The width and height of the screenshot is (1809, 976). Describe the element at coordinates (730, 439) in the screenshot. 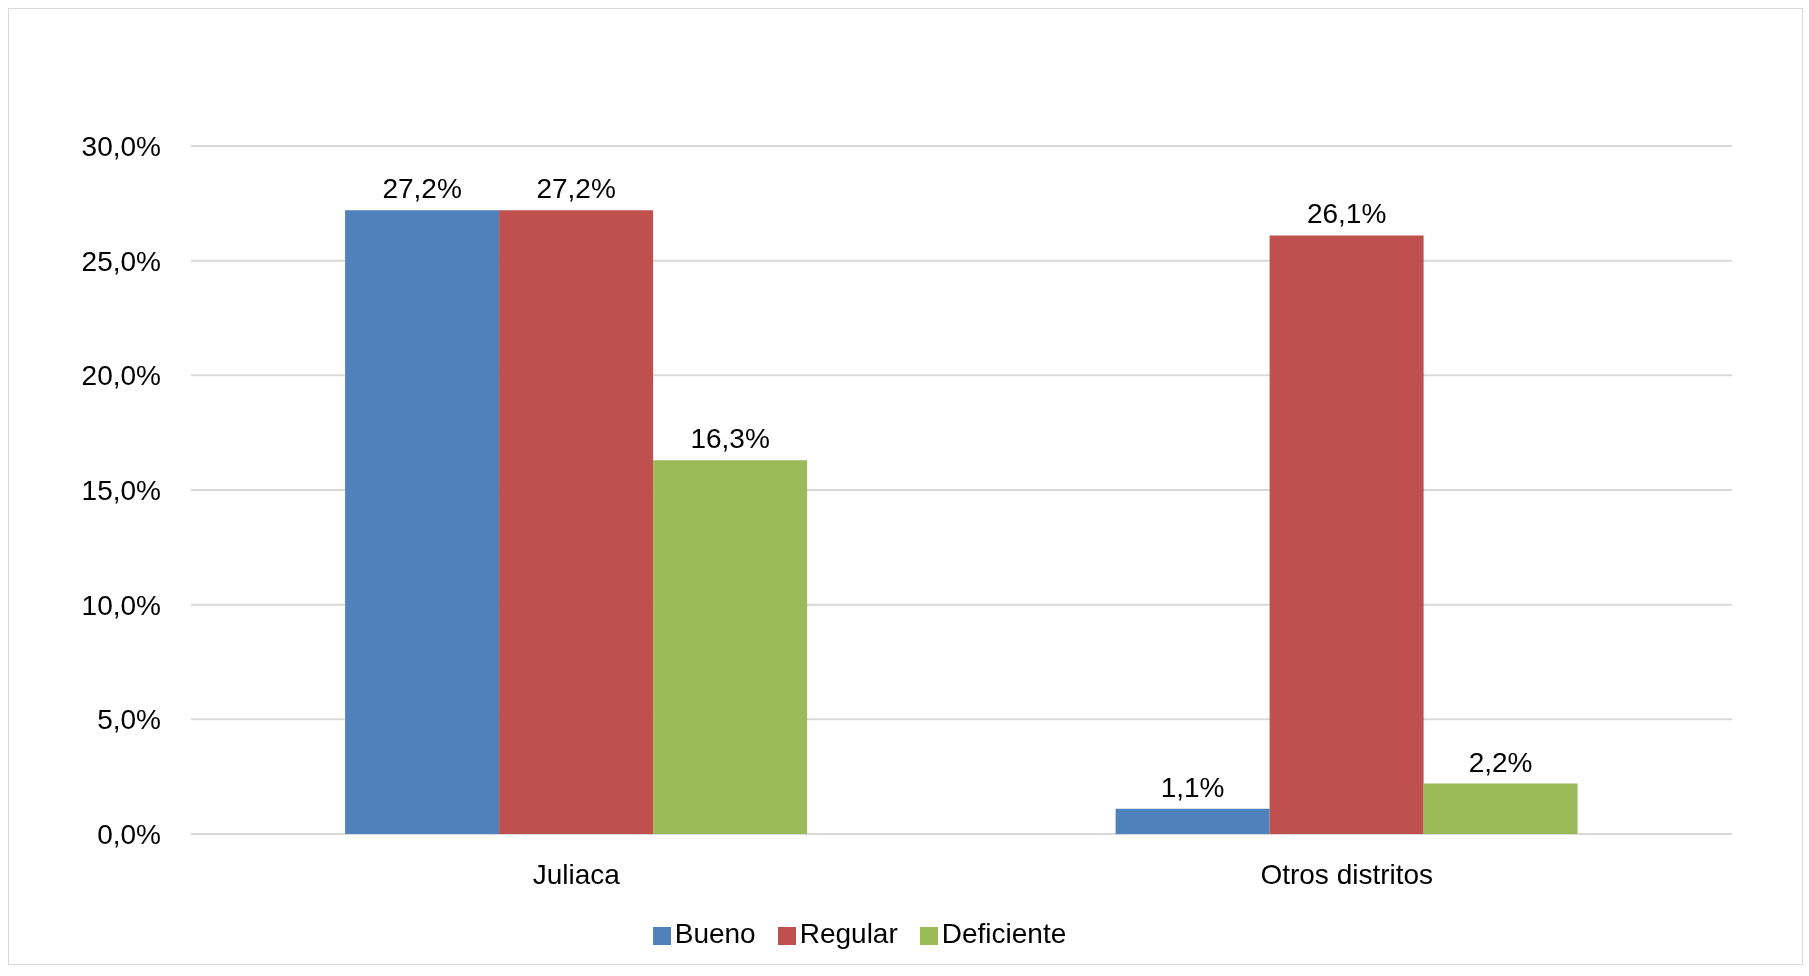

I see `data-label: 16,3%` at that location.